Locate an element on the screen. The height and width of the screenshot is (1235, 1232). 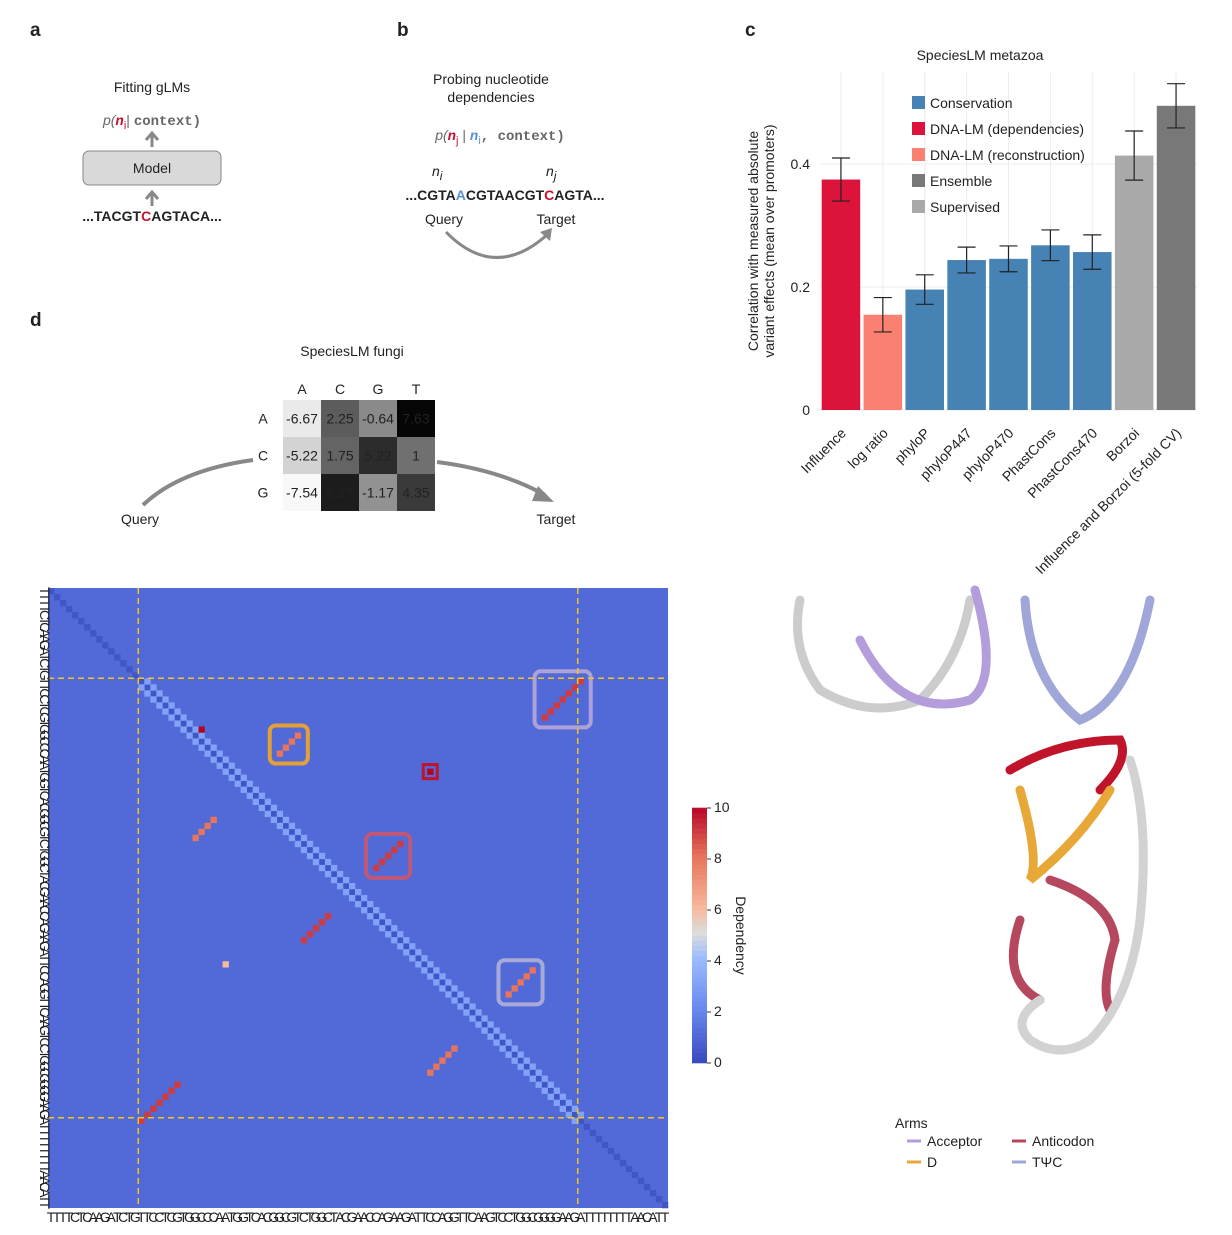
panel-letter: a is located at coordinates (35, 30).